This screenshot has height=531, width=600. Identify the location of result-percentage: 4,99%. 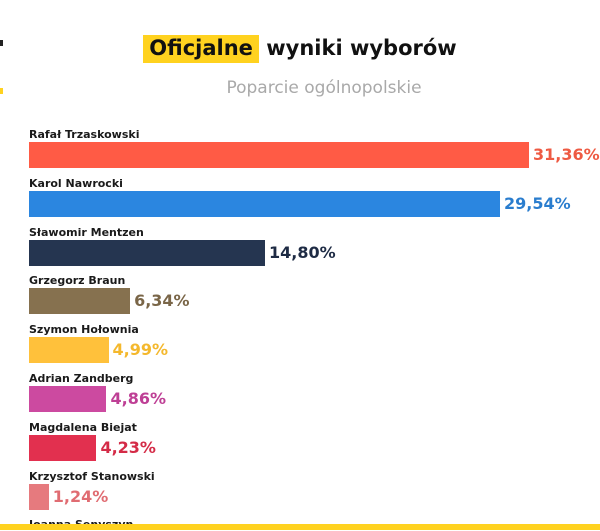
(140, 350).